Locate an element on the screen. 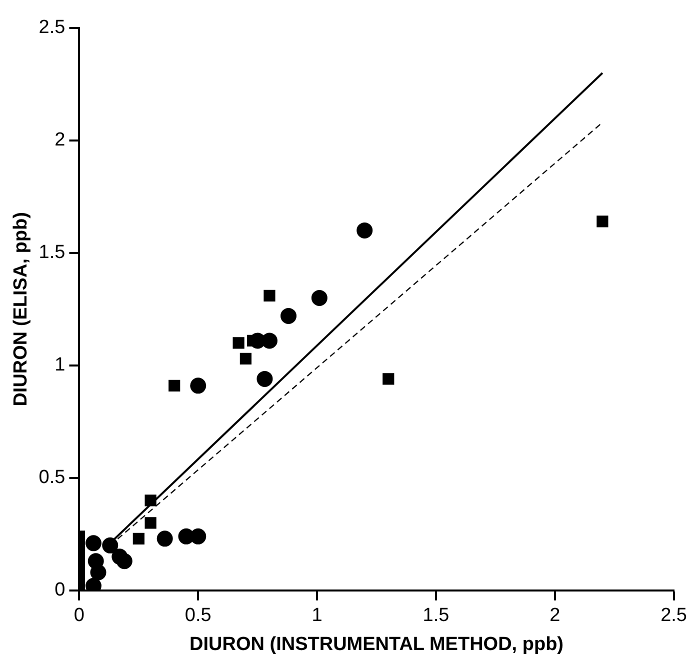  y-tick-label: 0.5 is located at coordinates (52, 477).